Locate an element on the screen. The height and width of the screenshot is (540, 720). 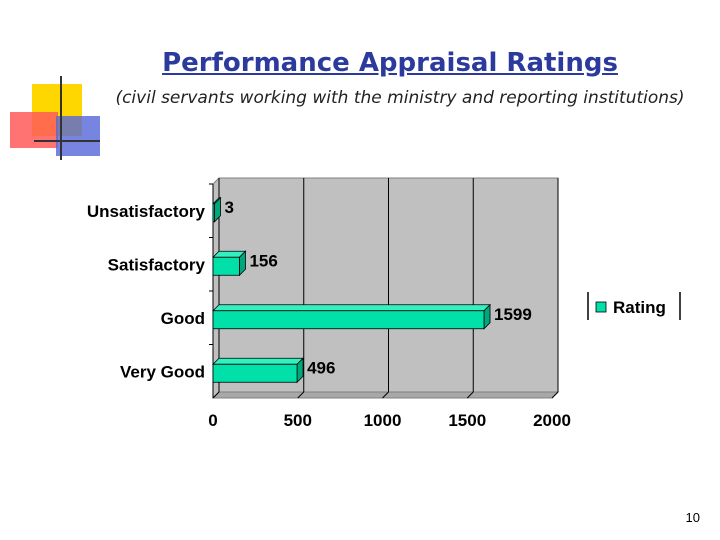
deco-blue-square is located at coordinates (78, 136).